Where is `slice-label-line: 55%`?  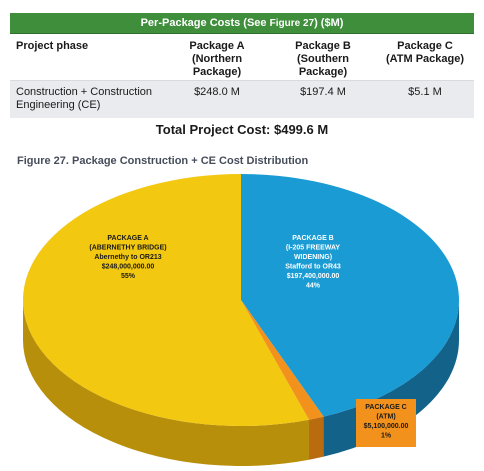
slice-label-line: 55% is located at coordinates (128, 276).